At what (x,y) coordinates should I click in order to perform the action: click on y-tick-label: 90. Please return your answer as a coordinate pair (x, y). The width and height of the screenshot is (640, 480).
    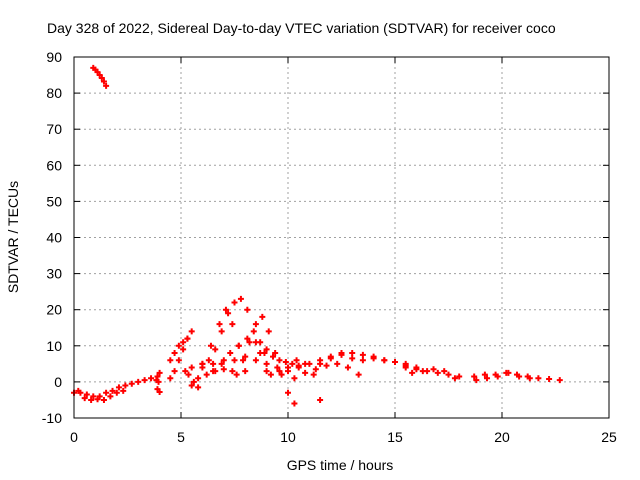
    Looking at the image, I should click on (54, 57).